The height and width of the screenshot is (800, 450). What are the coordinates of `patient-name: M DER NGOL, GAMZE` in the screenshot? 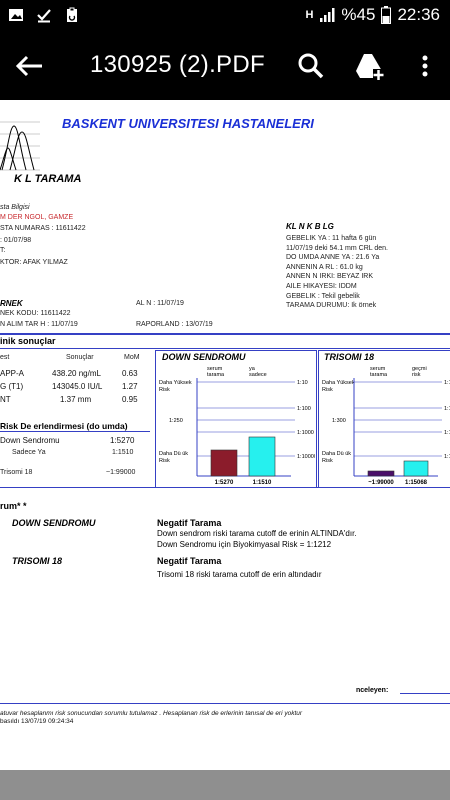 It's located at (37, 217).